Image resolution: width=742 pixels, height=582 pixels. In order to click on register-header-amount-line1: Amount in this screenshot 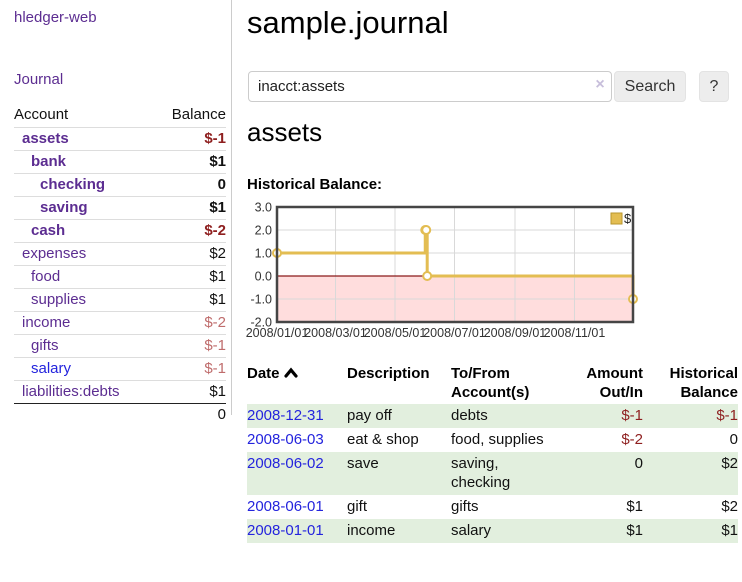, I will do `click(614, 373)`.